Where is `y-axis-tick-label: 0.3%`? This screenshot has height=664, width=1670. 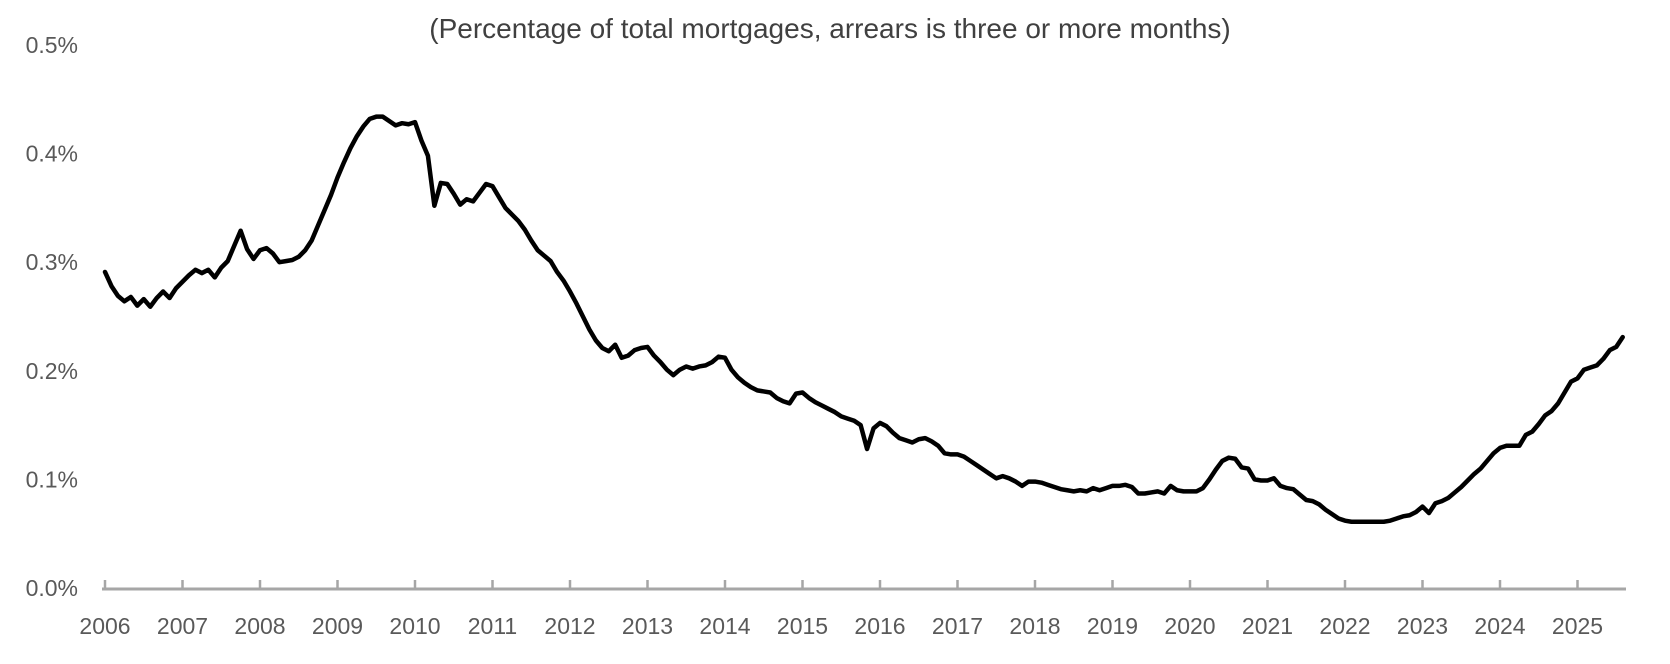
y-axis-tick-label: 0.3% is located at coordinates (52, 262).